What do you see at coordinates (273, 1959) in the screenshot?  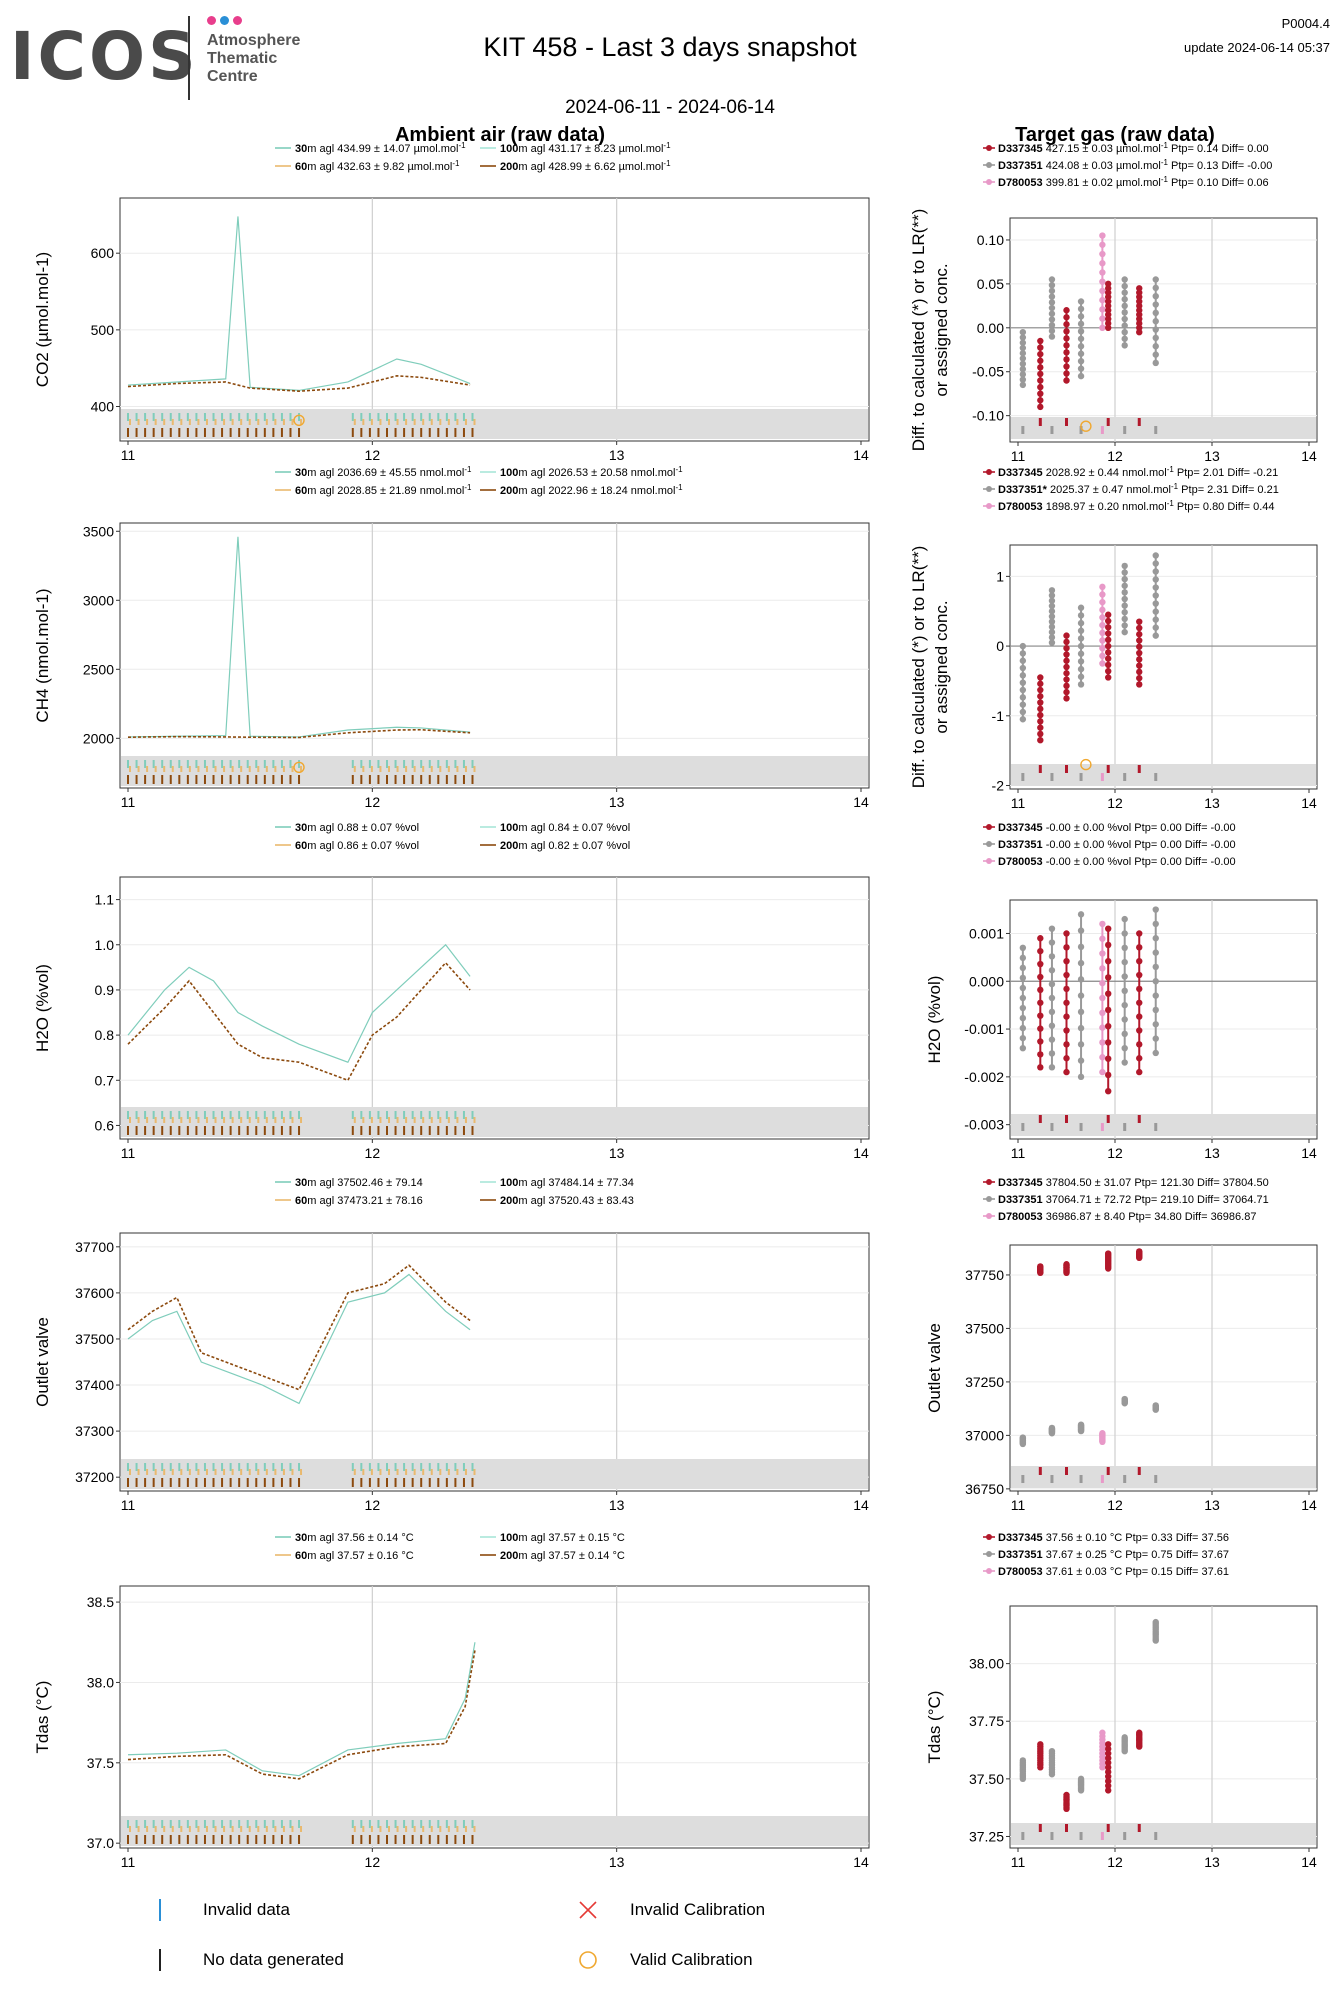 I see `legend-no-data: No data generated` at bounding box center [273, 1959].